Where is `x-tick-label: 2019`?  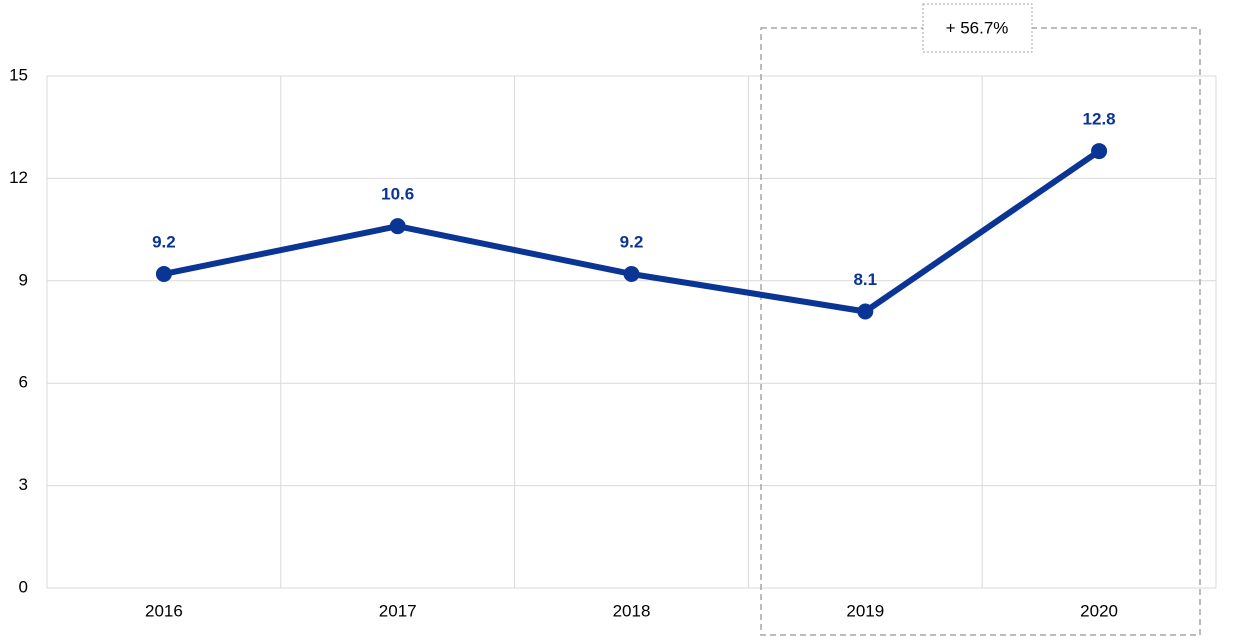 x-tick-label: 2019 is located at coordinates (865, 610).